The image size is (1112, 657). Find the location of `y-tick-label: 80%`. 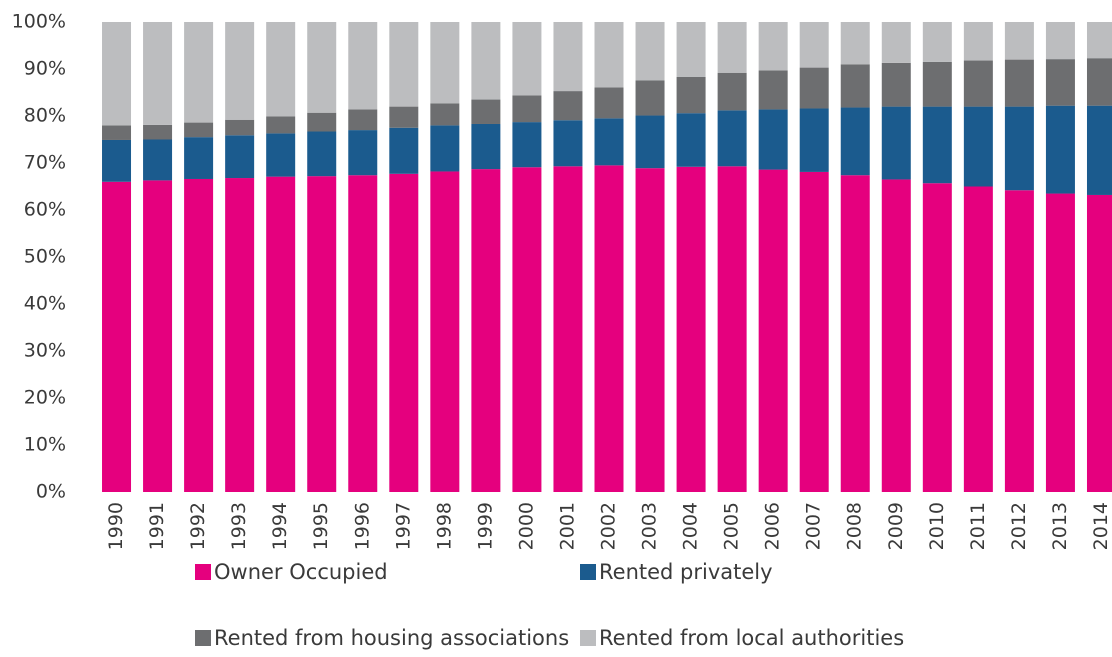

y-tick-label: 80% is located at coordinates (45, 116).